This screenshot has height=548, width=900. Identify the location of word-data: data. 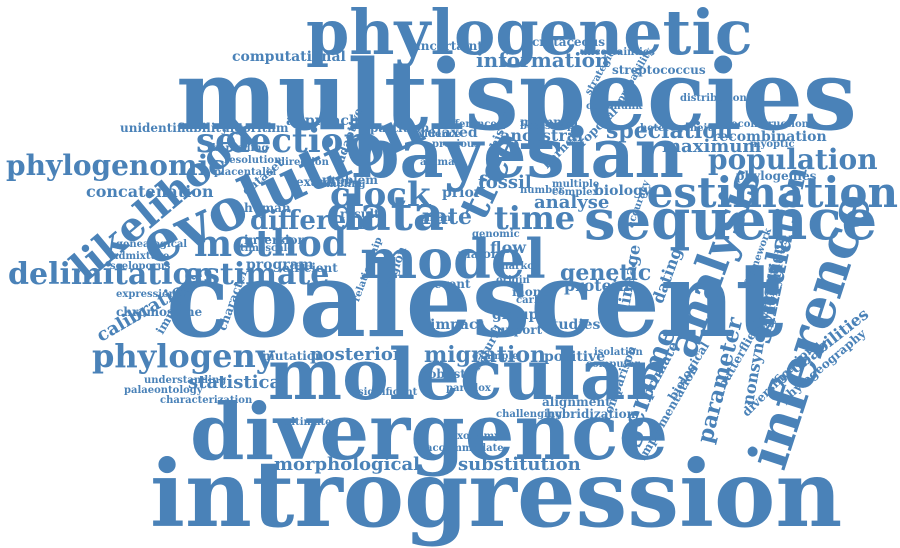
(385, 214).